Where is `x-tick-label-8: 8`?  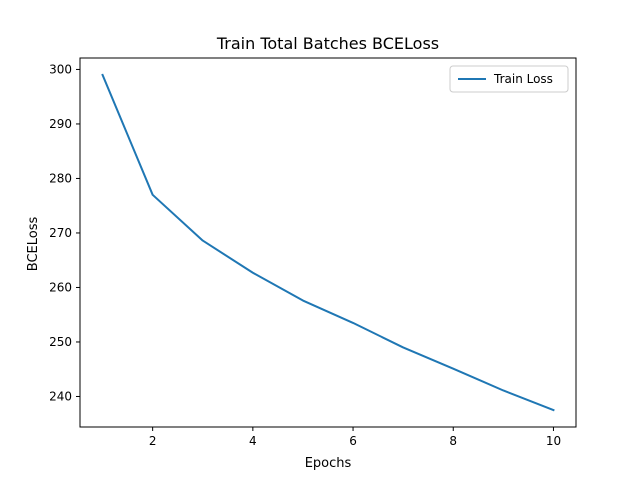
x-tick-label-8: 8 is located at coordinates (453, 441).